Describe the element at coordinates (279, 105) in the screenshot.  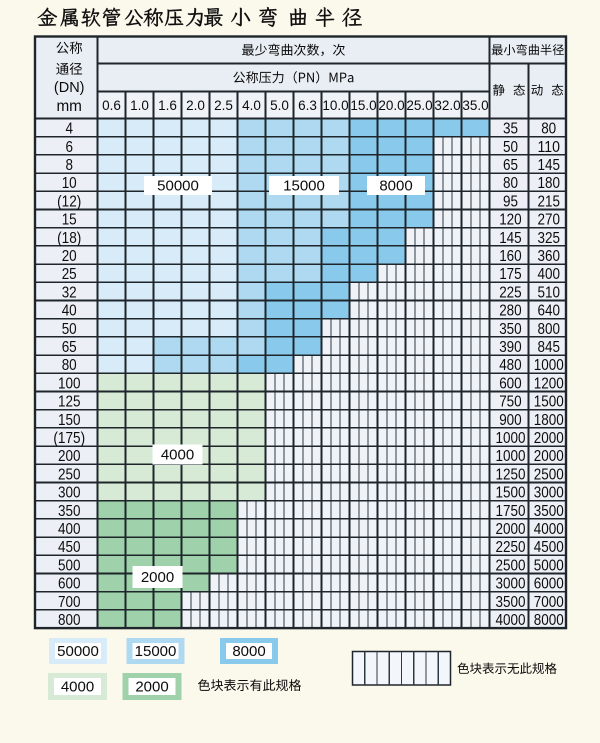
I see `svg-text: 5.0` at that location.